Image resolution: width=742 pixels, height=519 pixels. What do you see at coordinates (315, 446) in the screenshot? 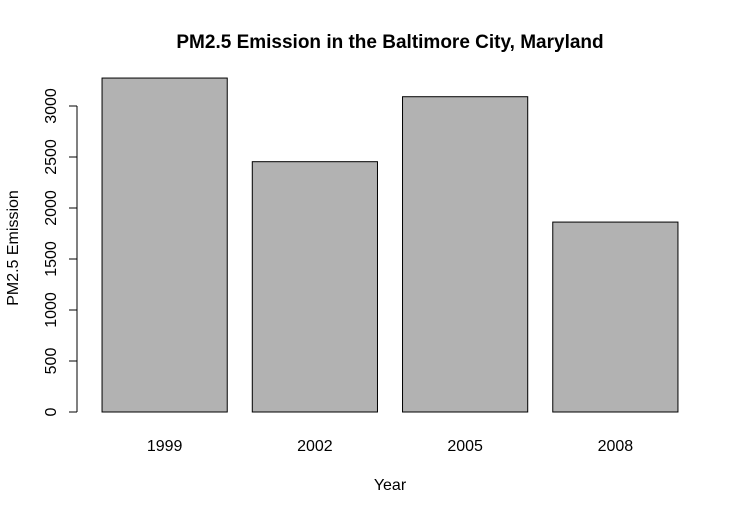
I see `x-tick-label: 2002` at bounding box center [315, 446].